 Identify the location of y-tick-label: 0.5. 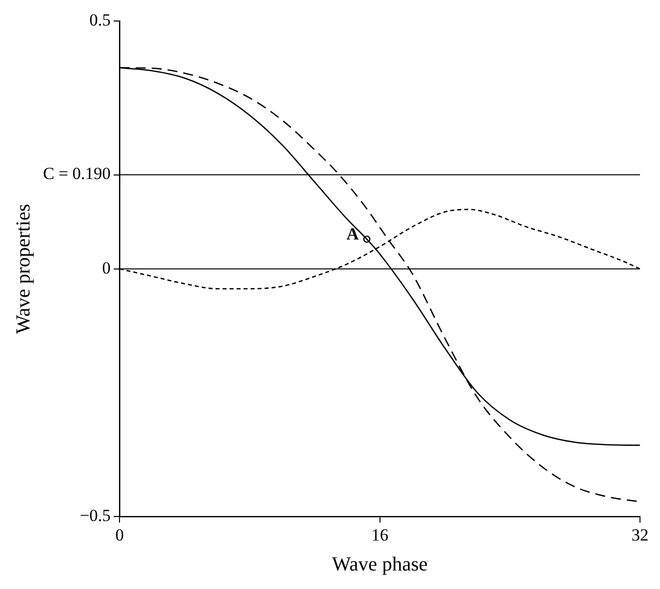
(100, 20).